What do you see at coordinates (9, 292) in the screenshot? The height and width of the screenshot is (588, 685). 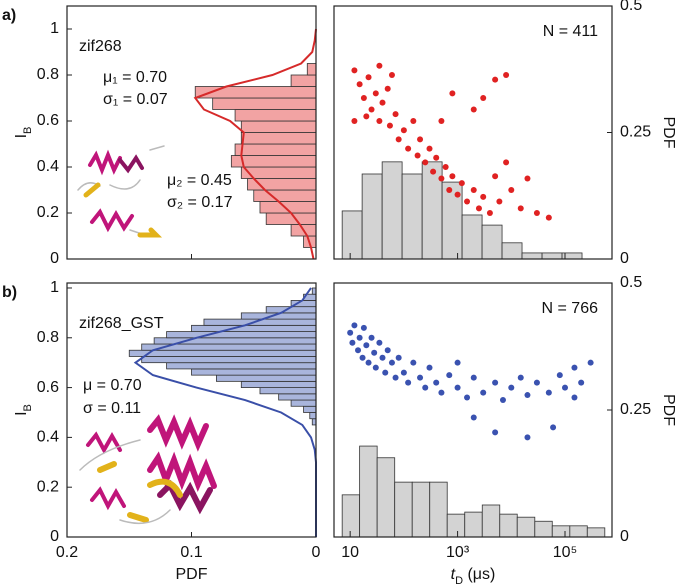 I see `panel-label: b)` at bounding box center [9, 292].